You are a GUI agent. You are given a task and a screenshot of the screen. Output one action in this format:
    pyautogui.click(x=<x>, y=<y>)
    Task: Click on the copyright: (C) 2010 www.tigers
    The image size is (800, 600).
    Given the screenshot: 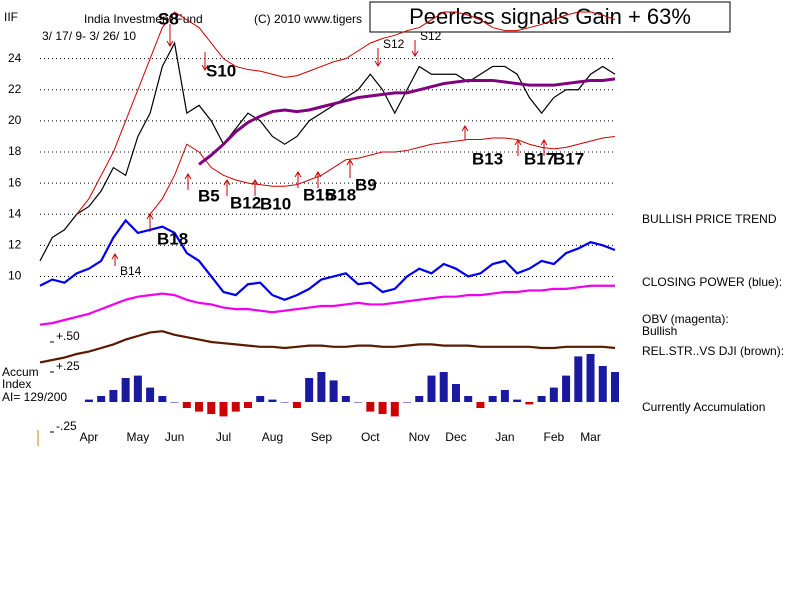 What is the action you would take?
    pyautogui.click(x=308, y=19)
    